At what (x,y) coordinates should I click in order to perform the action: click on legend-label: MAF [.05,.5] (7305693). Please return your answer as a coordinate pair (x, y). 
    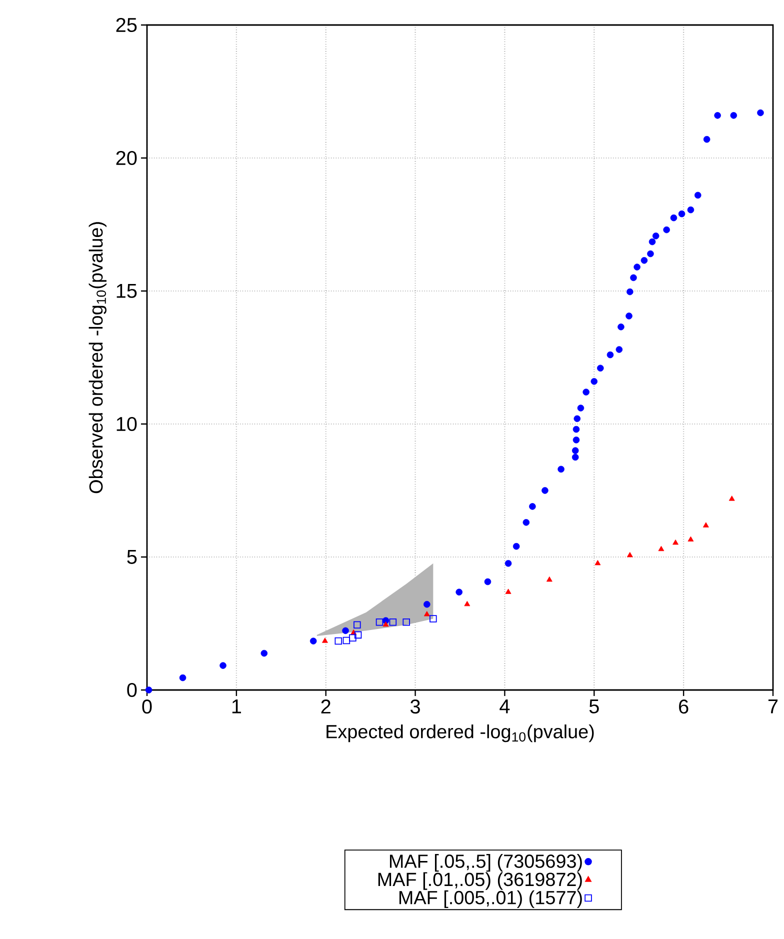
    Looking at the image, I should click on (486, 863).